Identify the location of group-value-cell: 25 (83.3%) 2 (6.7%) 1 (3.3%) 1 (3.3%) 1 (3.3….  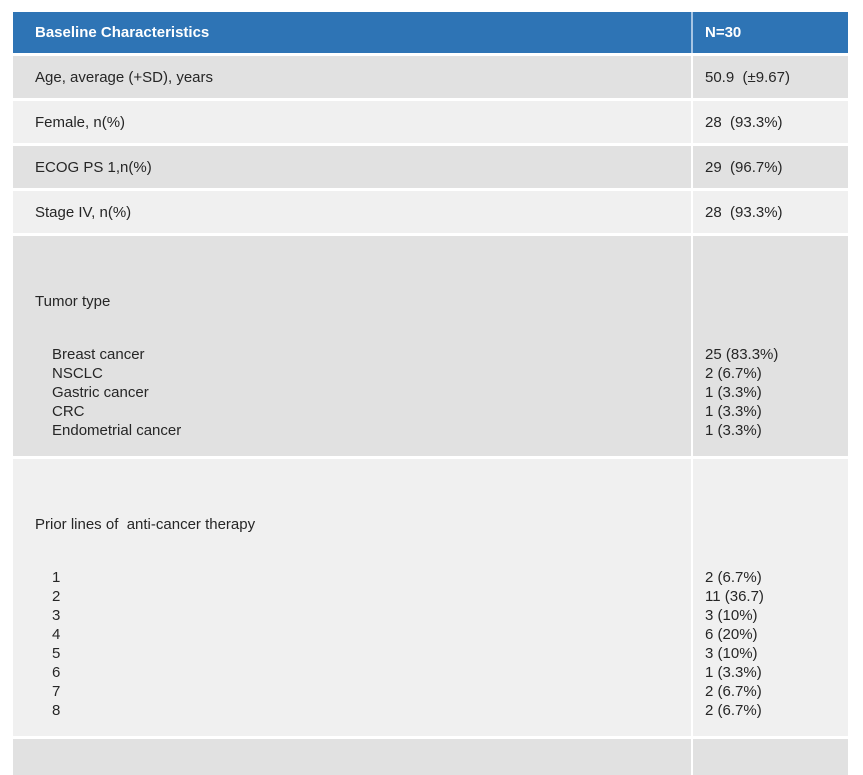
(770, 346).